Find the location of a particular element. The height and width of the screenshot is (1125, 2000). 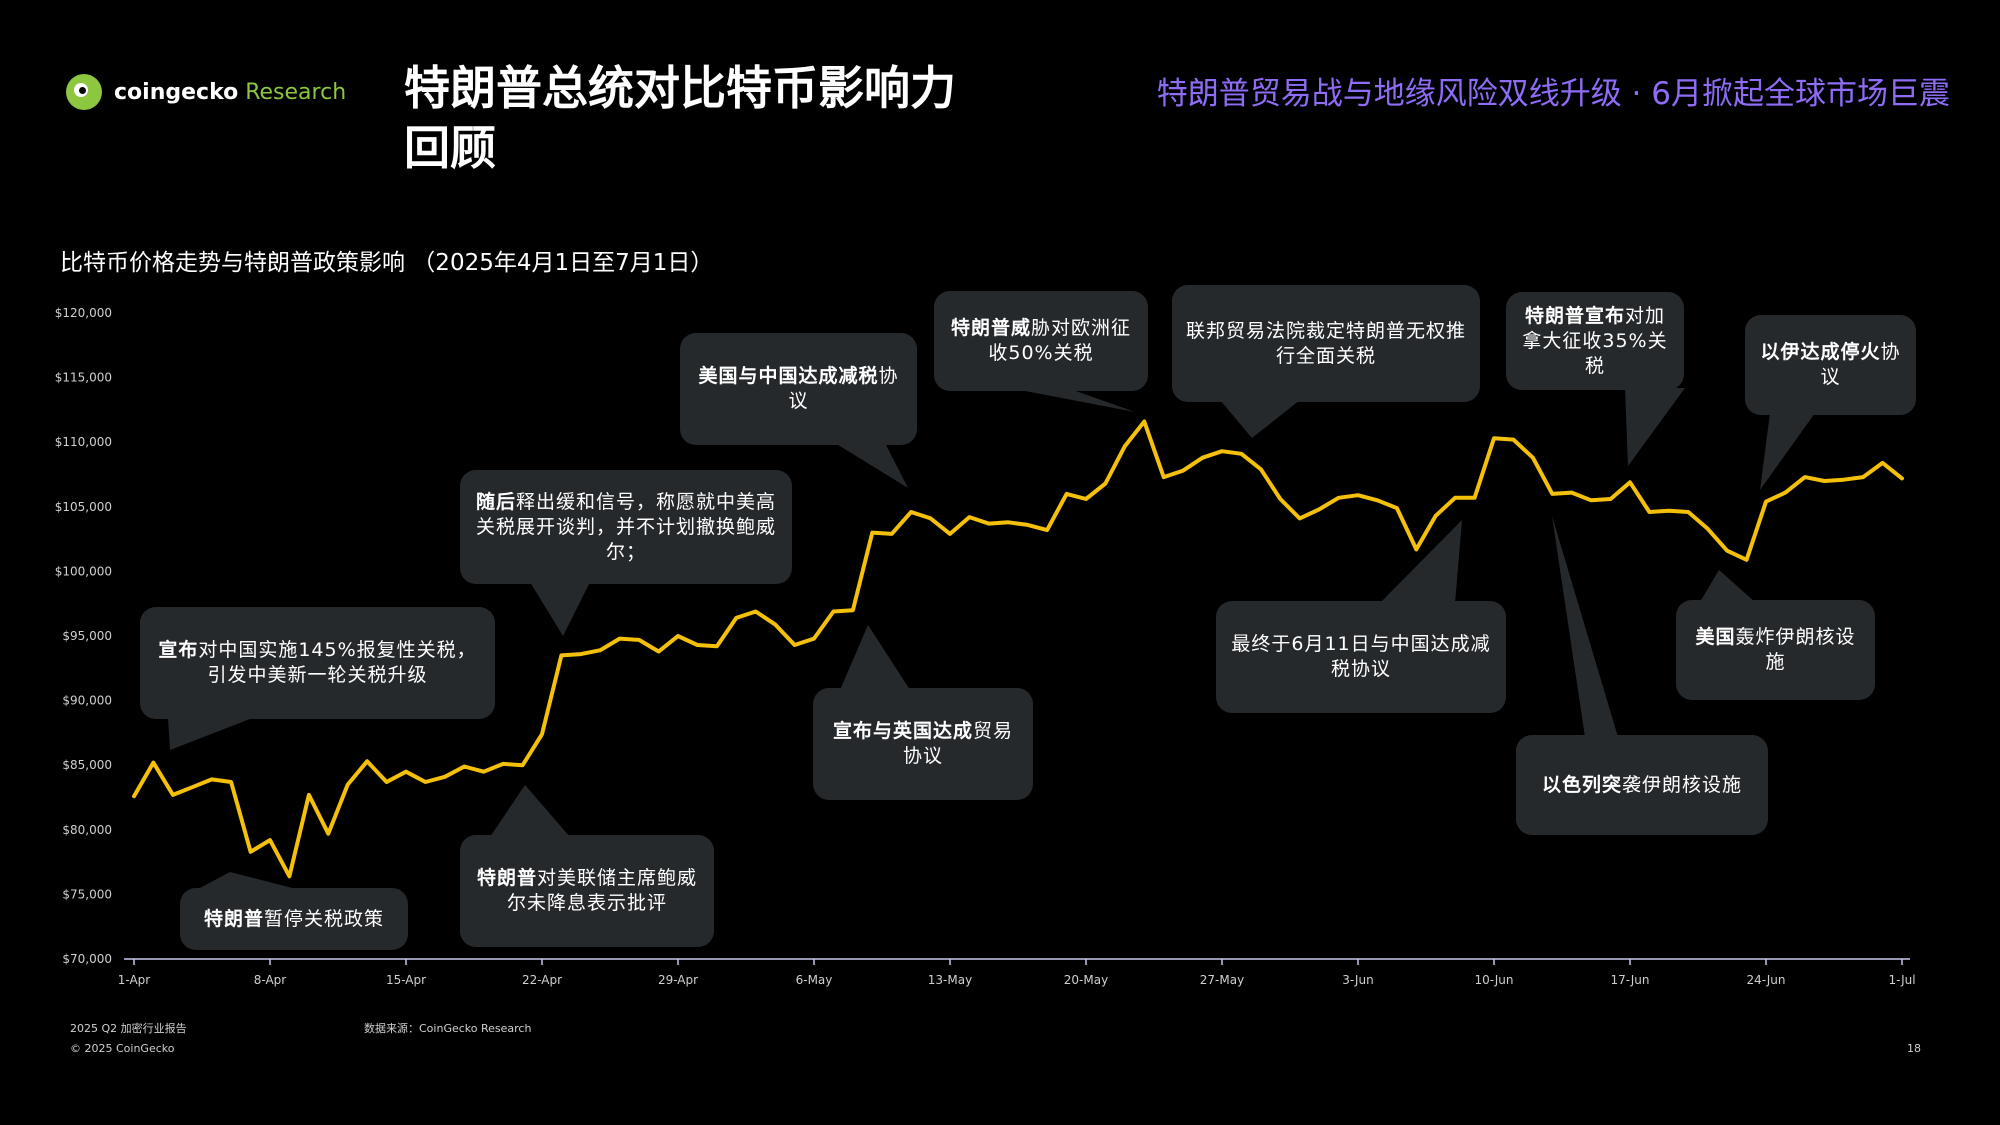

annotation-callout: 特朗普对美联储主席鲍威尔未降息表示批评 is located at coordinates (587, 891).